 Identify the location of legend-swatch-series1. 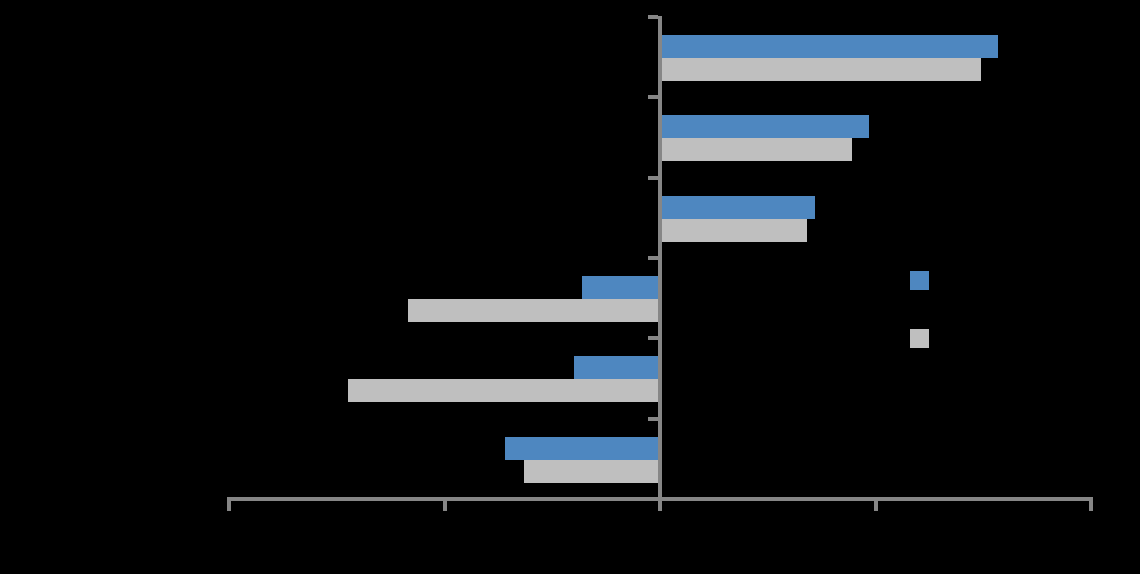
(919, 280).